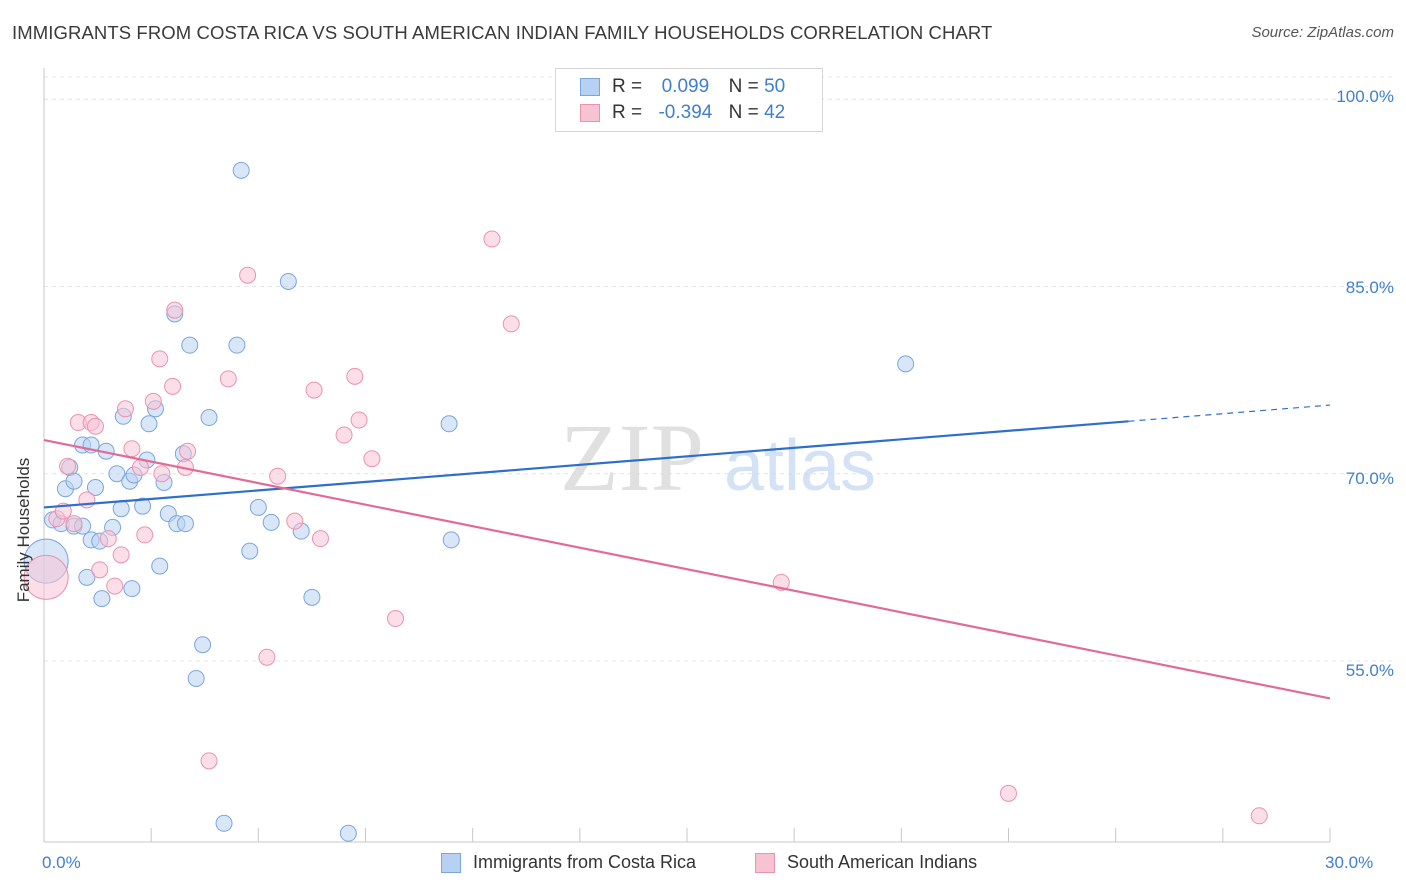 Image resolution: width=1406 pixels, height=892 pixels. What do you see at coordinates (1369, 287) in the screenshot?
I see `y-tick-label-85: 85.0%` at bounding box center [1369, 287].